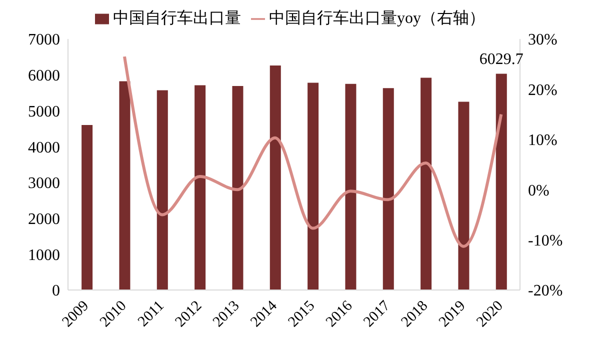  What do you see at coordinates (44, 219) in the screenshot?
I see `y-tick-label: 2000` at bounding box center [44, 219].